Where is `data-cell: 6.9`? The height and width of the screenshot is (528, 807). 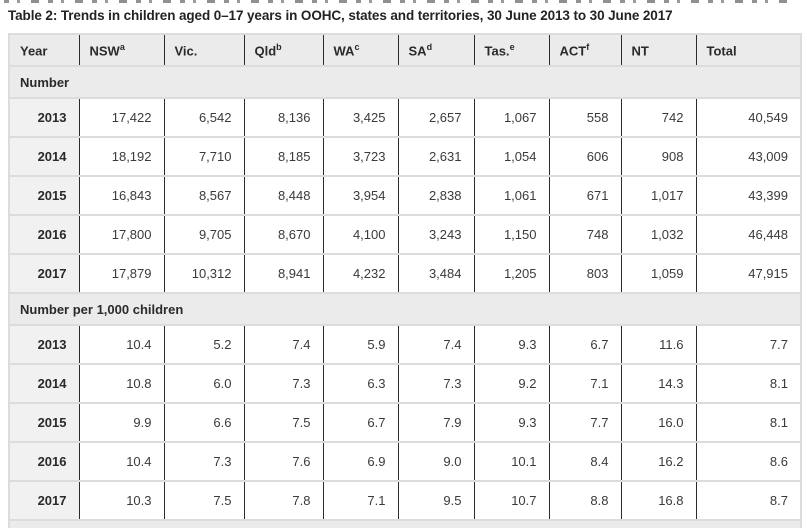
data-cell: 6.9 is located at coordinates (360, 461).